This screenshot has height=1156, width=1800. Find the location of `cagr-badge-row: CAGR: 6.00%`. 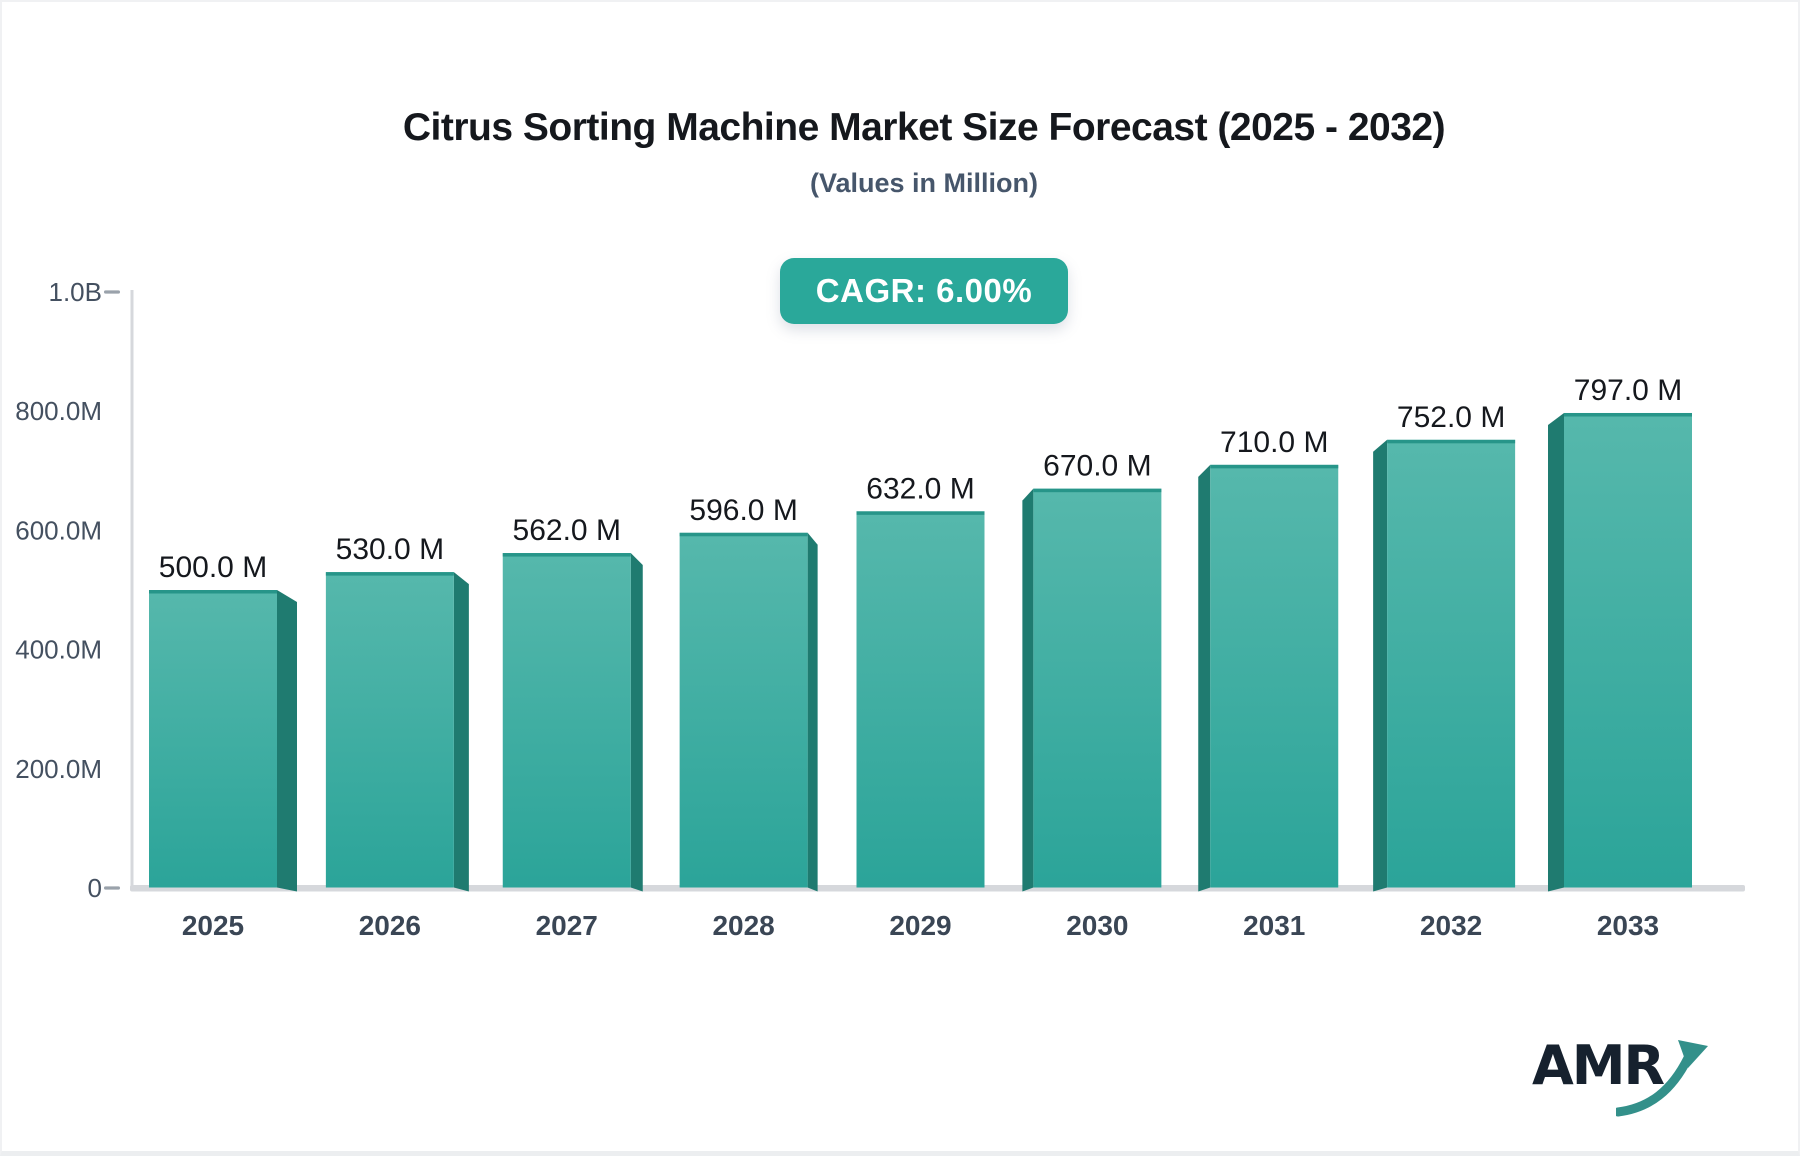

cagr-badge-row: CAGR: 6.00% is located at coordinates (911, 291).